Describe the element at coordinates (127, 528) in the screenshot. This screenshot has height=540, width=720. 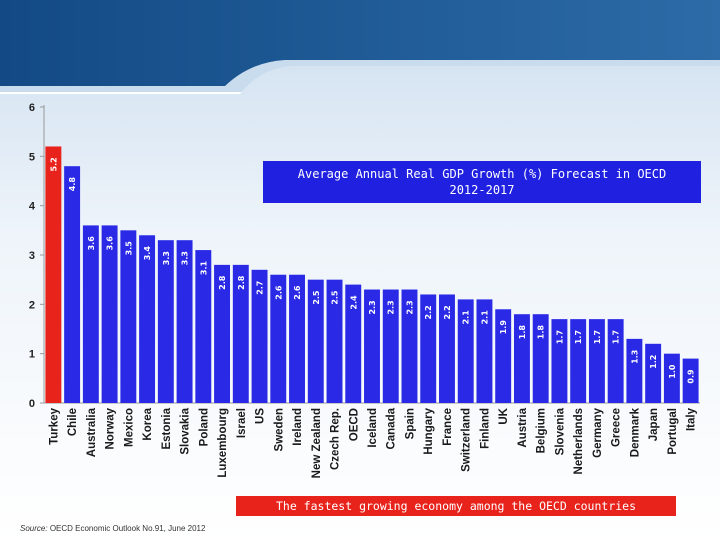
I see `source-text: OECD Economic Outlook No.91, June 2012` at that location.